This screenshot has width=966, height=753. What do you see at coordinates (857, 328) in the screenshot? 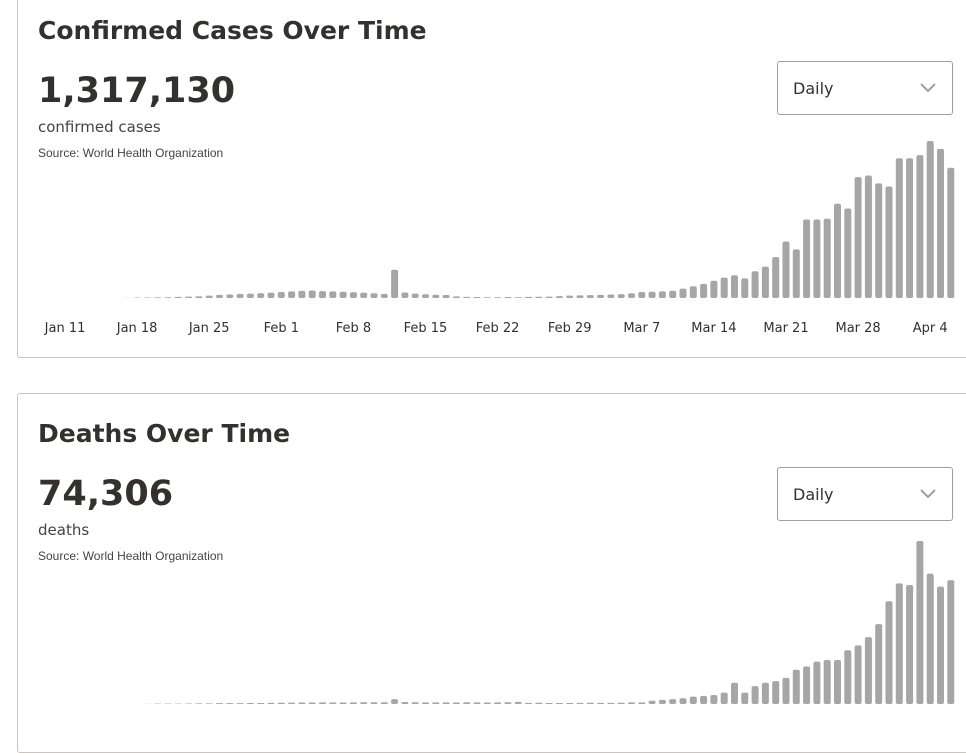
I see `x-tick-label: Mar 28` at bounding box center [857, 328].